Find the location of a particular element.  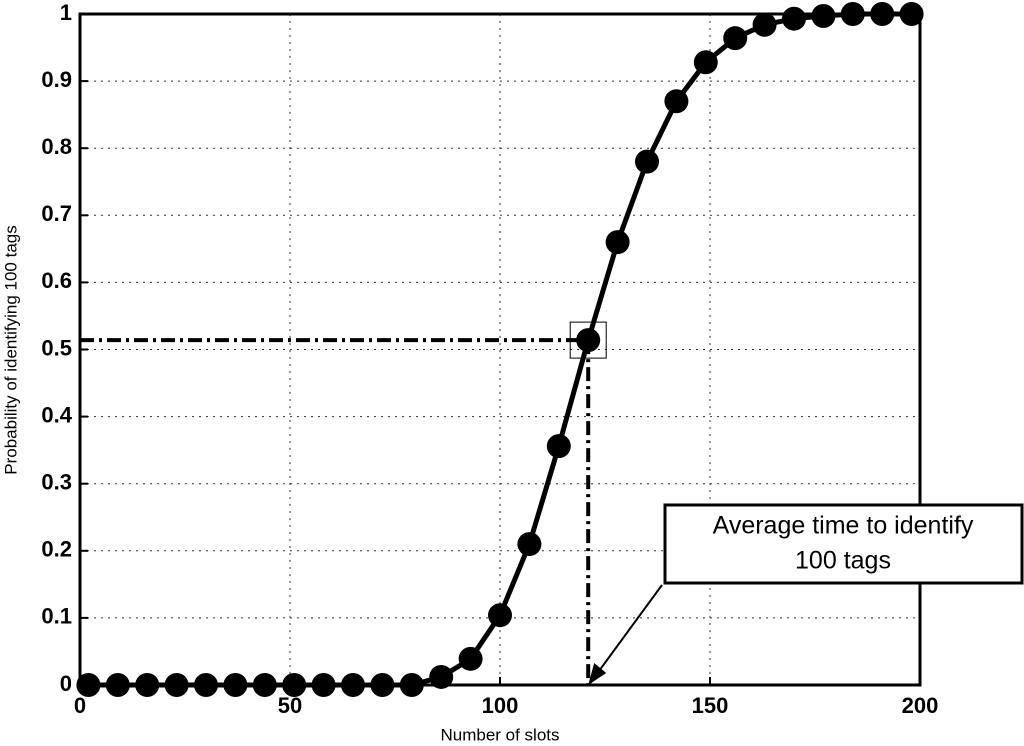

y-tick-label: 0.6 is located at coordinates (56, 280).